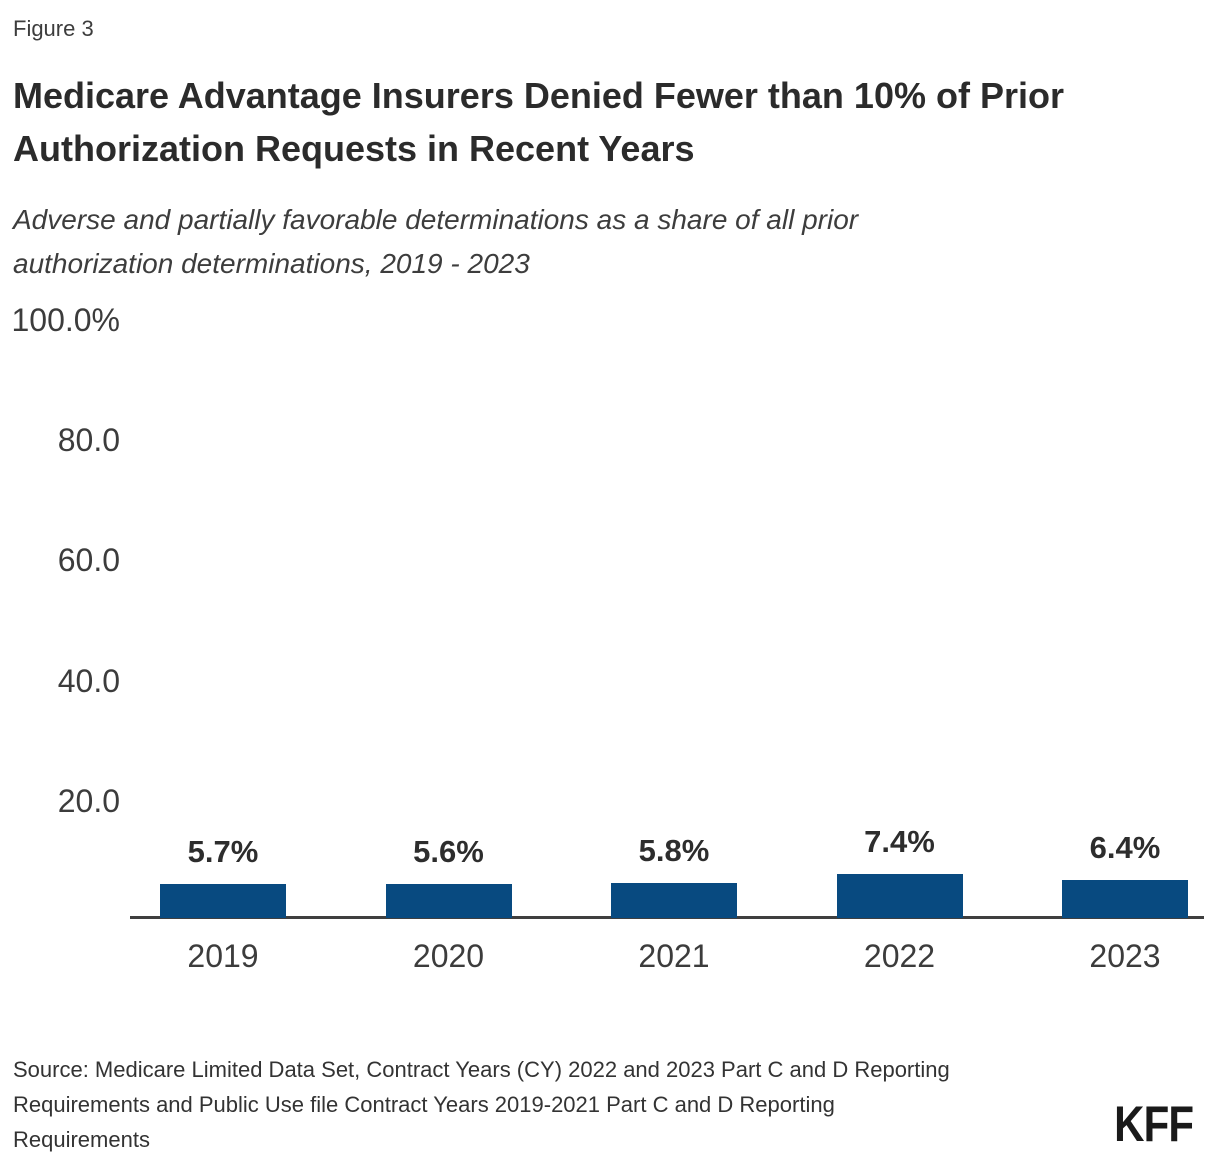  Describe the element at coordinates (223, 851) in the screenshot. I see `bar-value-label: 5.7%` at that location.